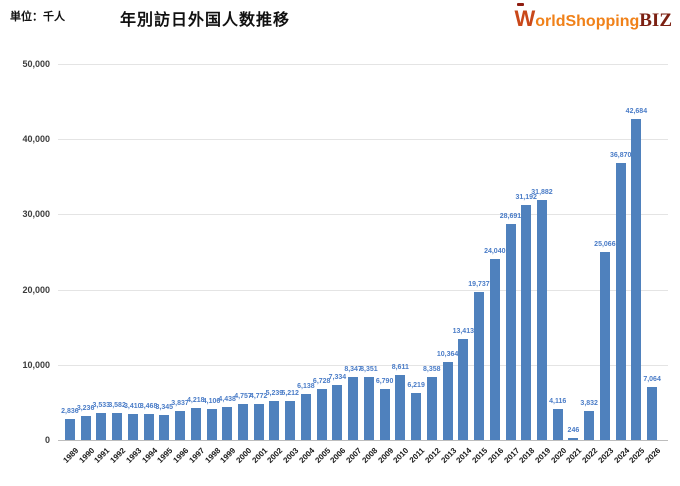  Describe the element at coordinates (196, 400) in the screenshot. I see `bar-value-label: 4,218` at that location.